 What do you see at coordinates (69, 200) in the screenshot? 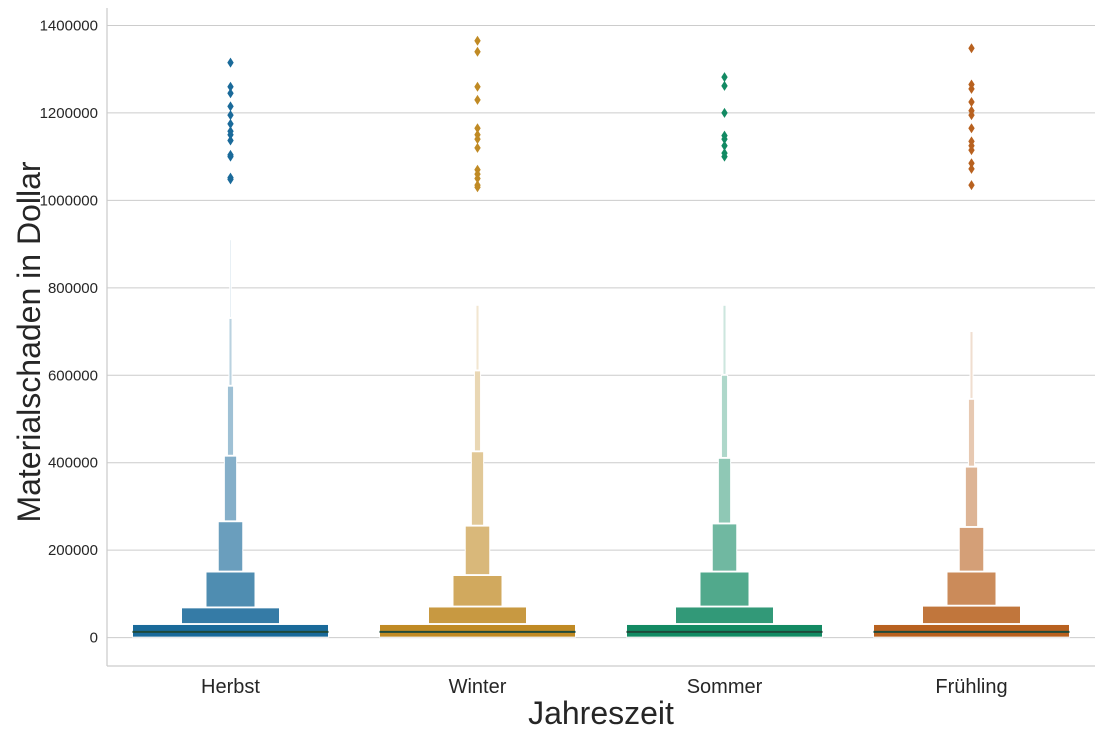
I see `y-tick-label: 1000000` at bounding box center [69, 200].